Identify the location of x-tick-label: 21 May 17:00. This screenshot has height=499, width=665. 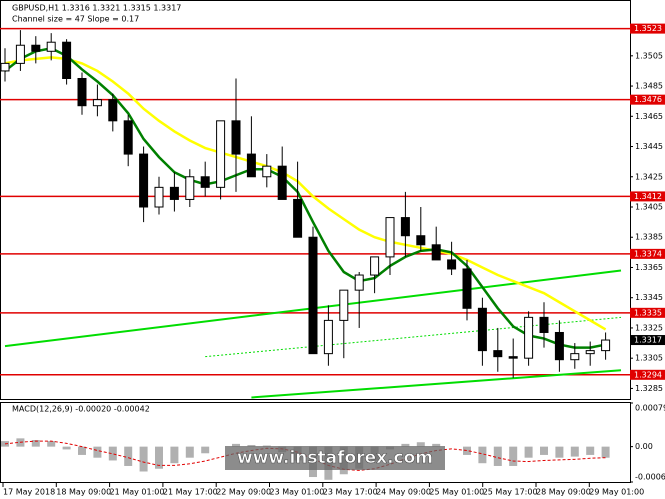
(190, 492).